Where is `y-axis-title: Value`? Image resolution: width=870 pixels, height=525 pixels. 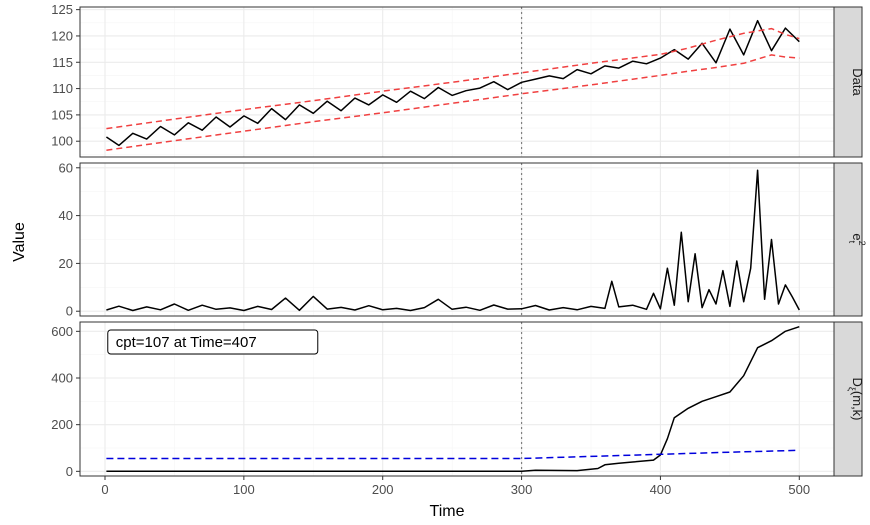 y-axis-title: Value is located at coordinates (19, 242).